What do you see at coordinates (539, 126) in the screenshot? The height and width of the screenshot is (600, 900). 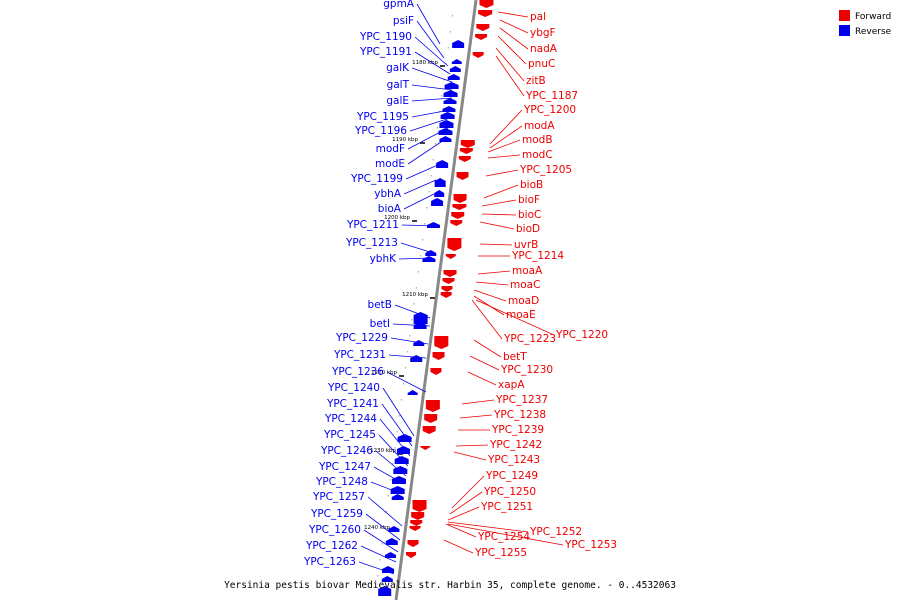 I see `forward-gene-label: modA` at bounding box center [539, 126].